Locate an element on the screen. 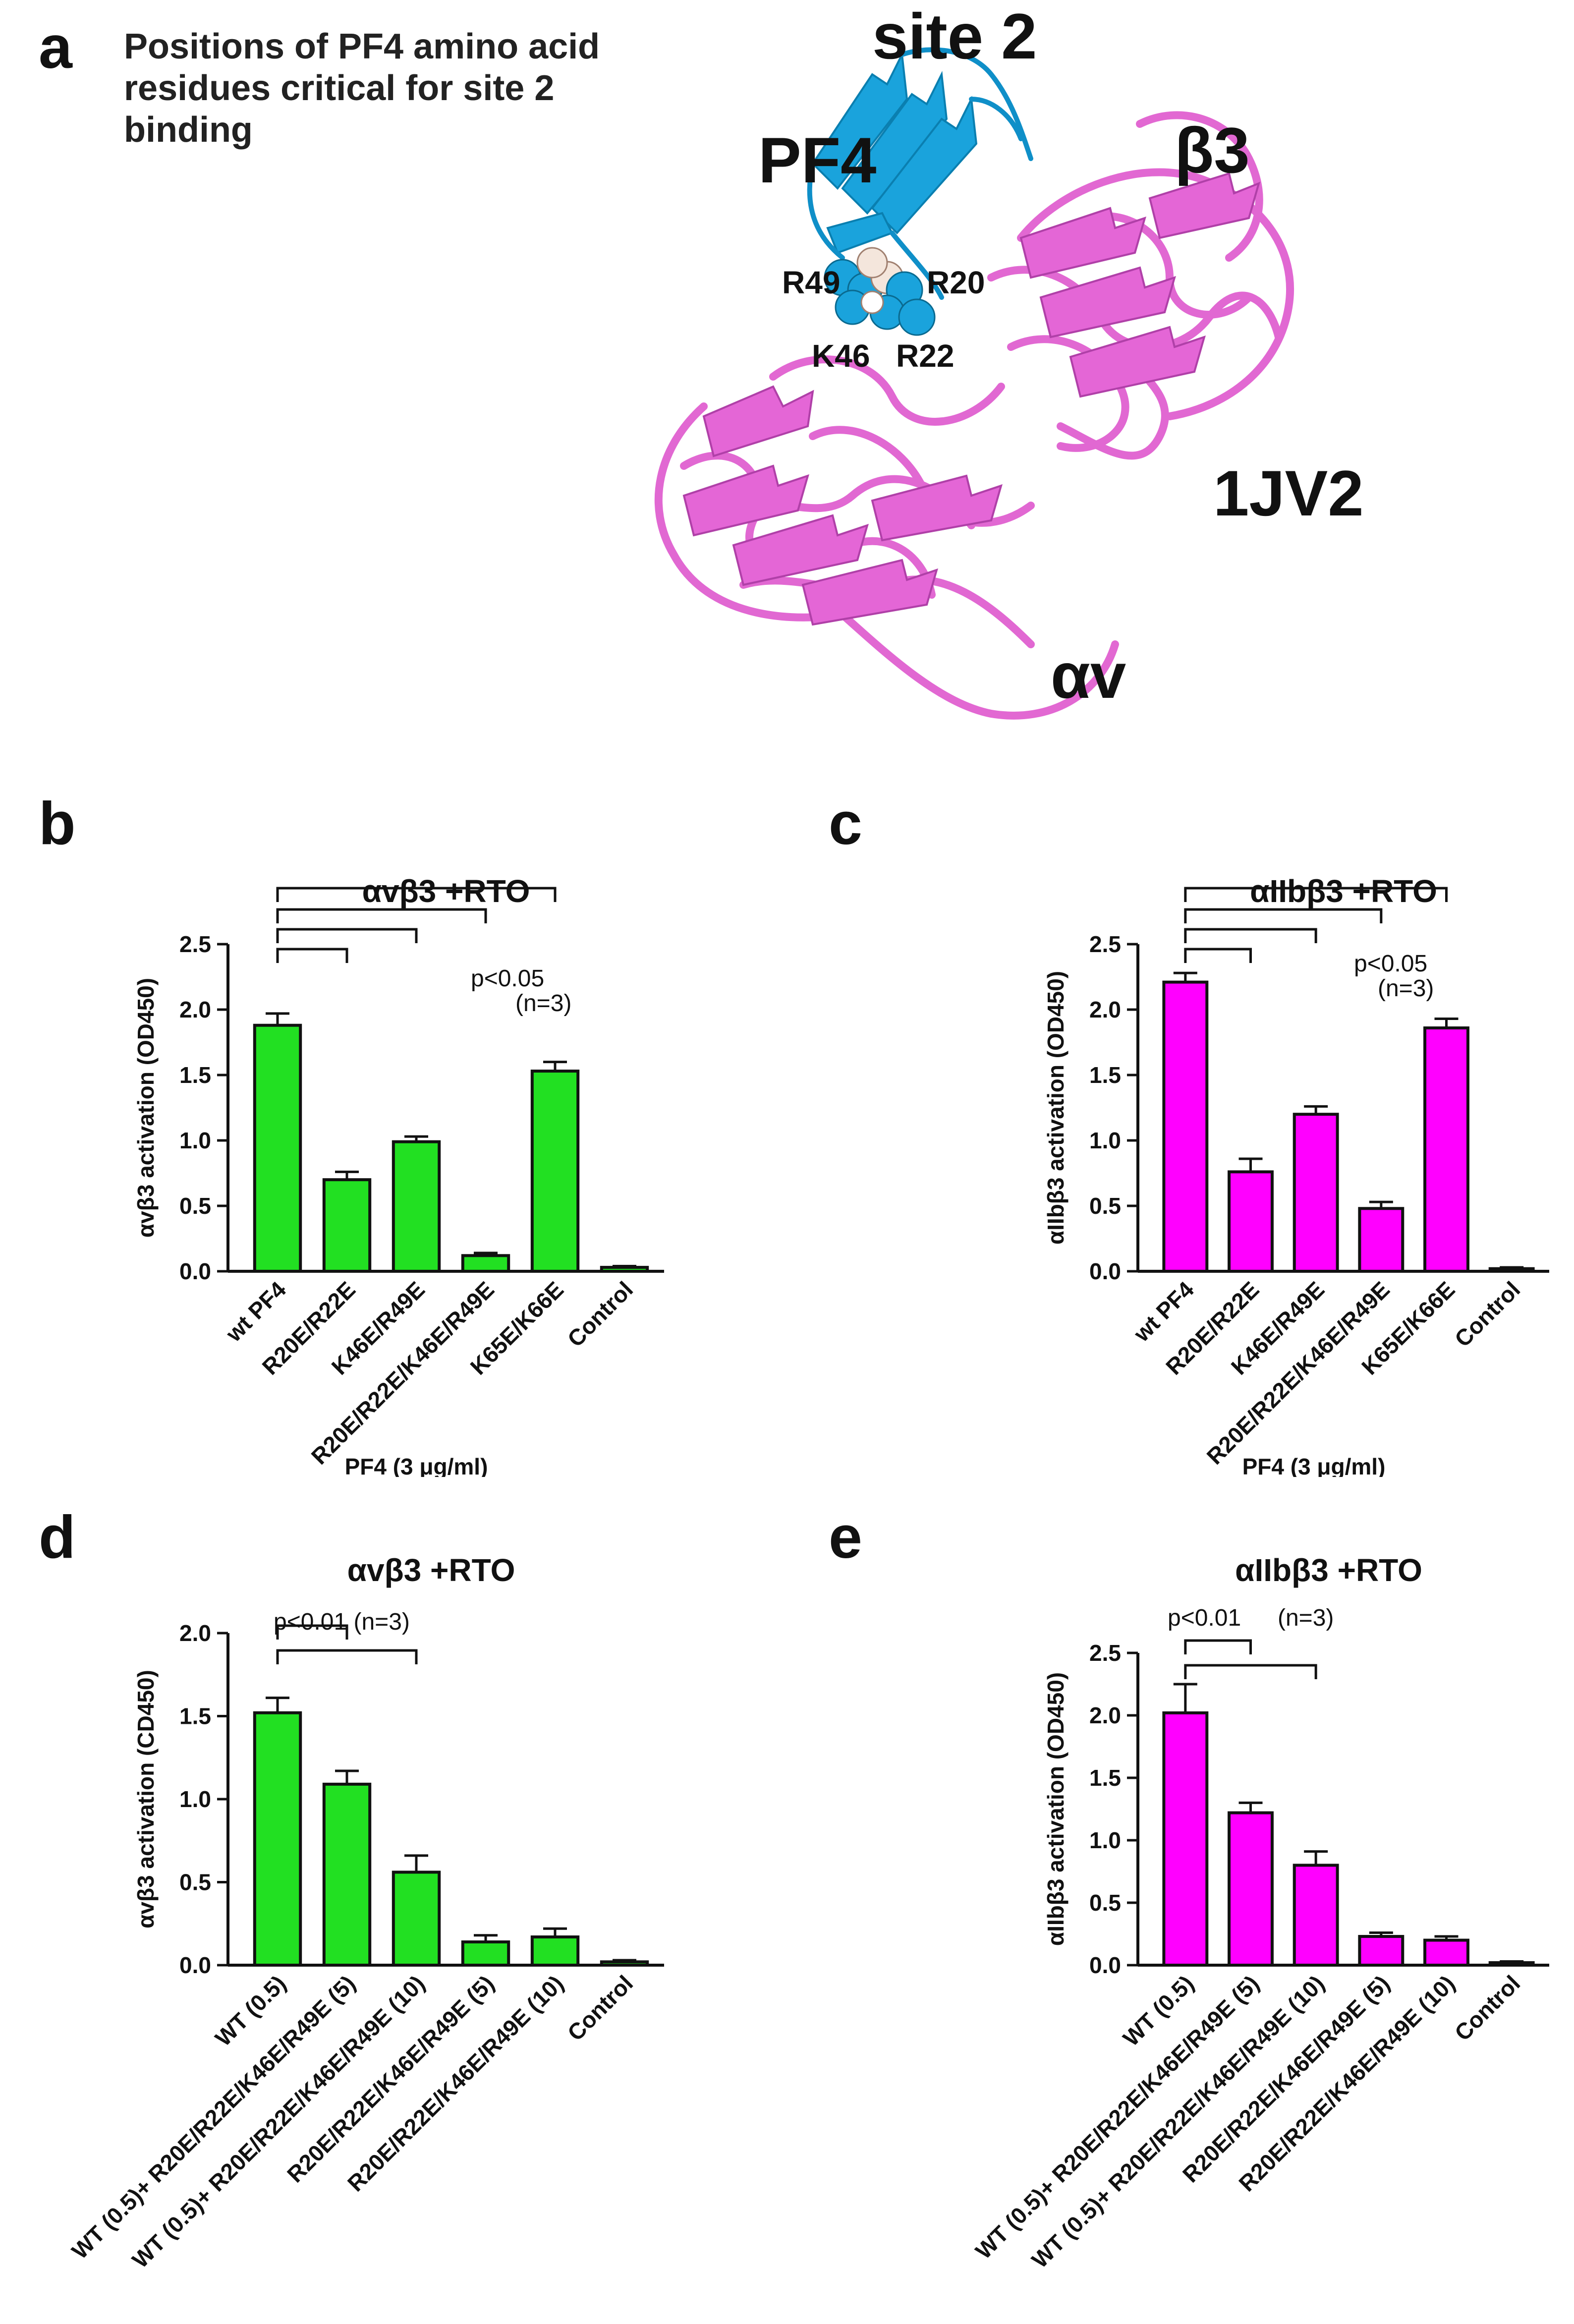 Image resolution: width=1574 pixels, height=2324 pixels. y-axis-label: αvβ3 activation (CD450) is located at coordinates (146, 1799).